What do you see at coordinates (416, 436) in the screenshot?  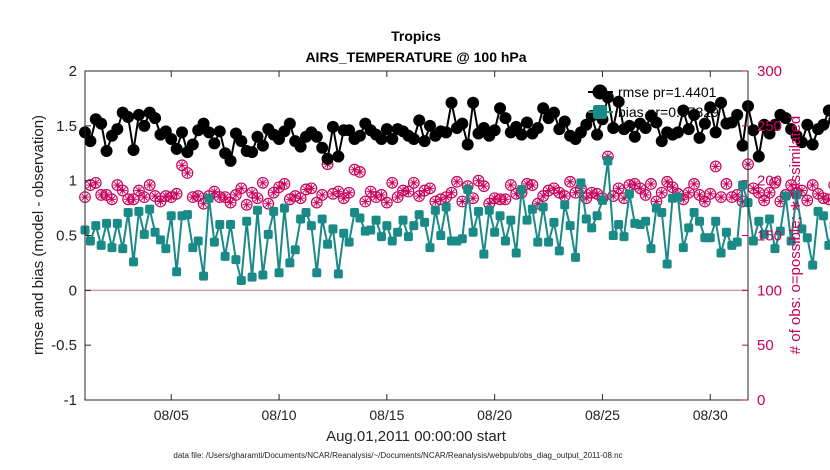 I see `x-axis-label: Aug.01,2011 00:00:00 start` at bounding box center [416, 436].